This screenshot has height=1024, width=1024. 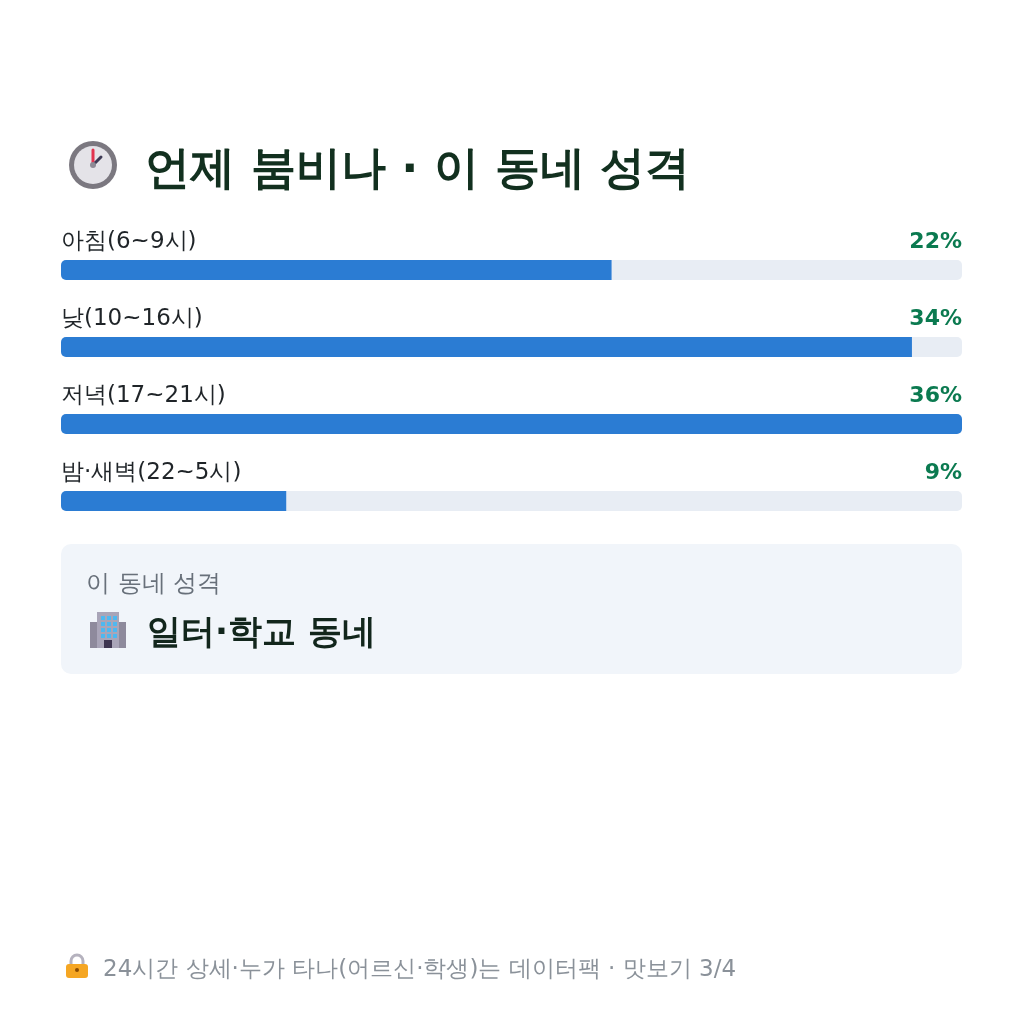 I want to click on text: 일터·학교 동네, so click(x=261, y=631).